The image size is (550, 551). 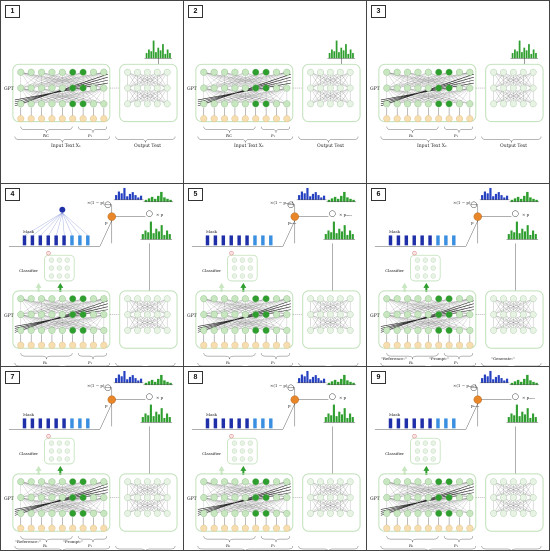 What do you see at coordinates (148, 319) in the screenshot?
I see `output-frame` at bounding box center [148, 319].